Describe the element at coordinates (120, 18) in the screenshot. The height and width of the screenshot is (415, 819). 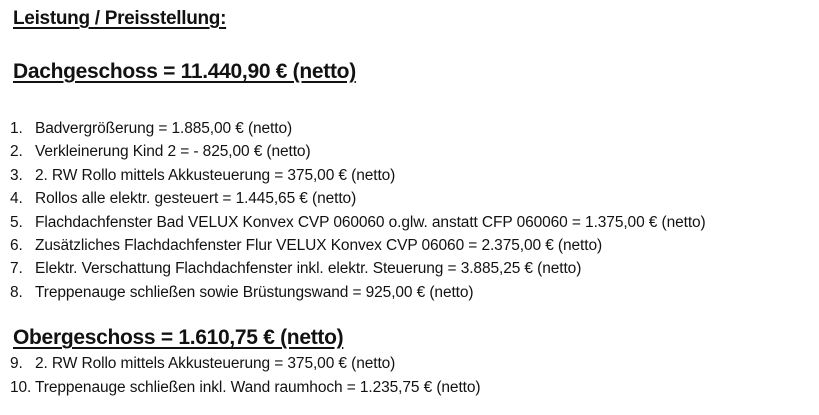
I see `document-title: Leistung / Preisstellung:` at that location.